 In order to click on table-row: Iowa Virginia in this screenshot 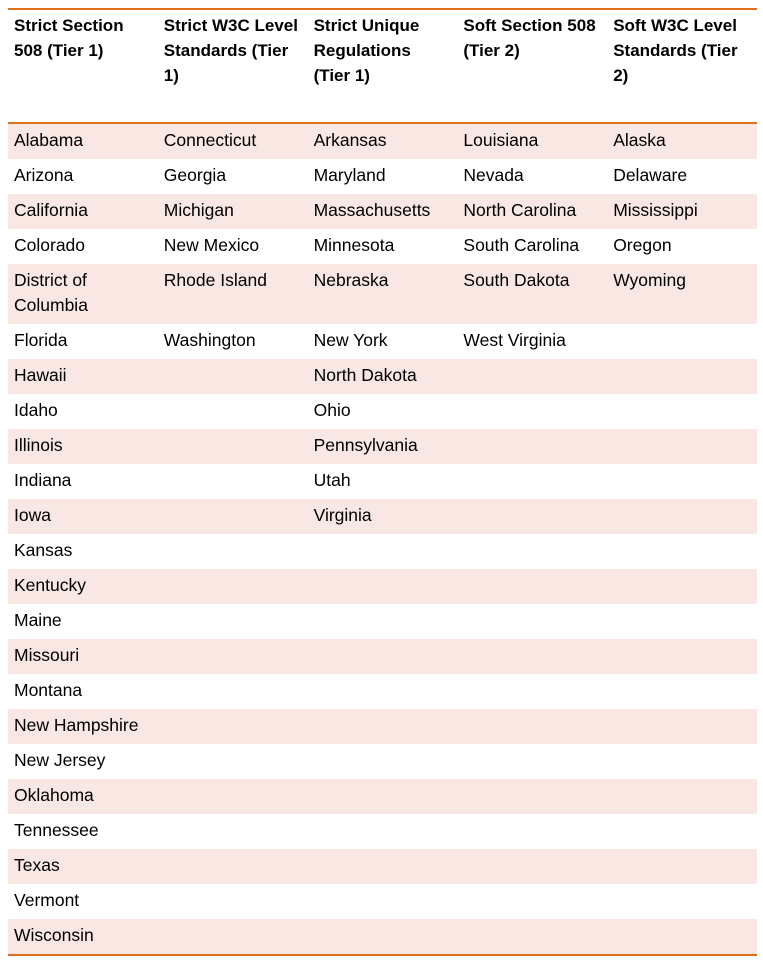, I will do `click(382, 516)`.